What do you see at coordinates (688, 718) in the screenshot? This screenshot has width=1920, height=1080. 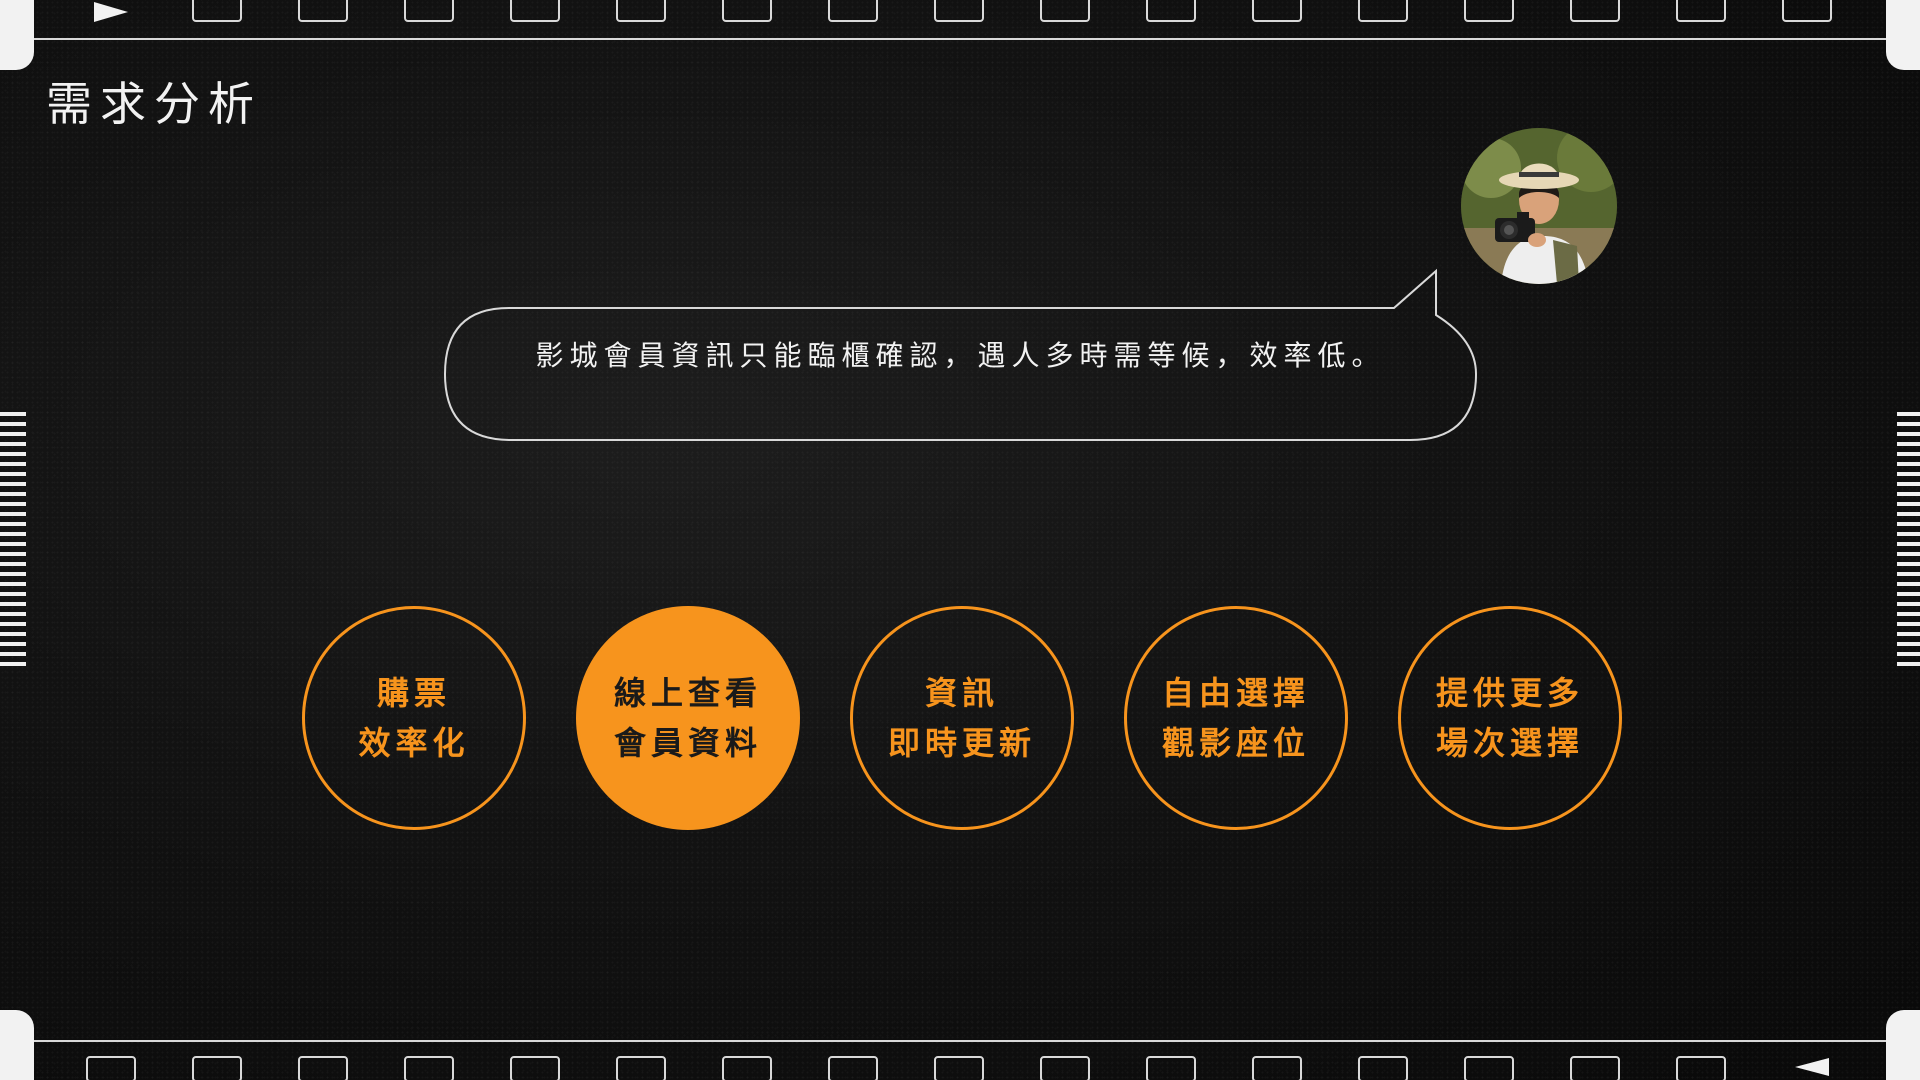 I see `need-circle-member-data-online: 線上查看 會員資料` at bounding box center [688, 718].